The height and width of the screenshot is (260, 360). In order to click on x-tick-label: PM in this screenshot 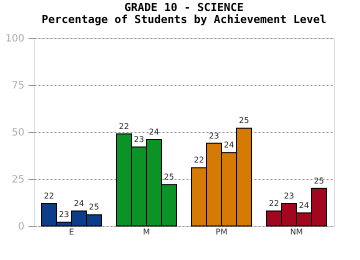, I will do `click(222, 232)`.